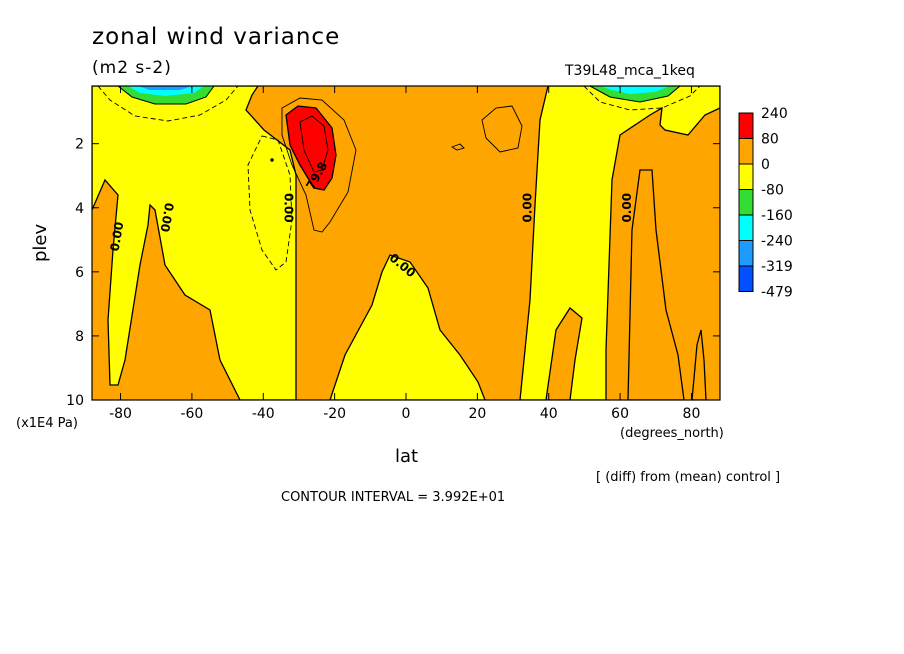  I want to click on legend-level-label: 80, so click(770, 140).